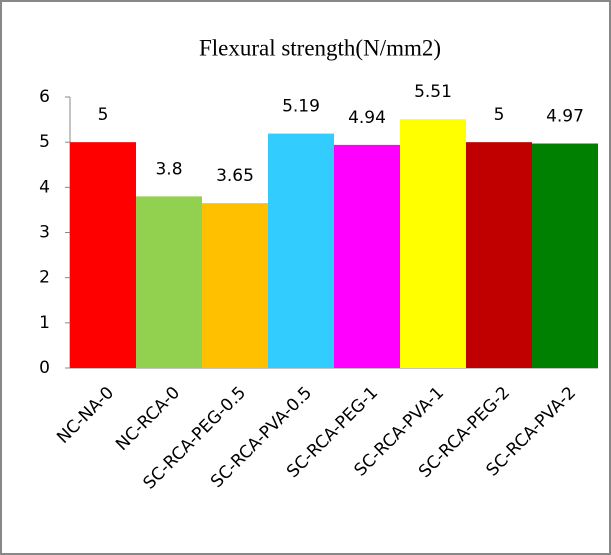 This screenshot has width=611, height=555. What do you see at coordinates (301, 107) in the screenshot?
I see `value-label: 5.19` at bounding box center [301, 107].